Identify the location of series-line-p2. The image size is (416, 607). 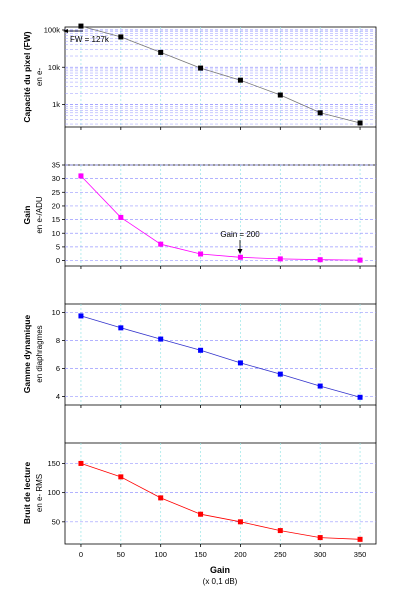
(220, 356).